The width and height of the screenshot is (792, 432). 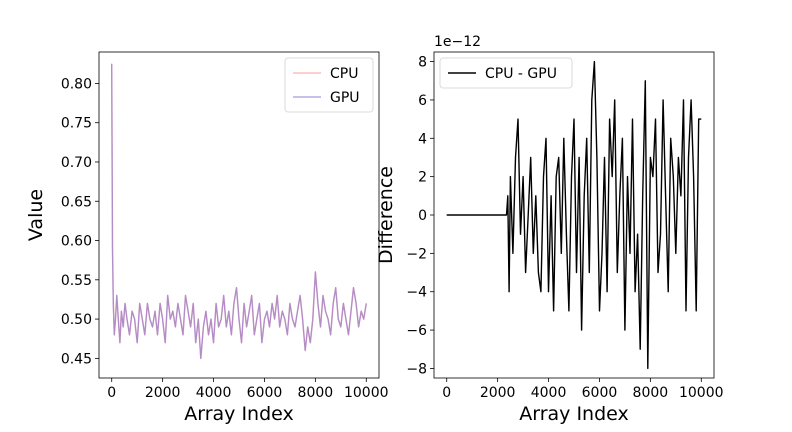 What do you see at coordinates (36, 215) in the screenshot?
I see `y-axis-label: Value` at bounding box center [36, 215].